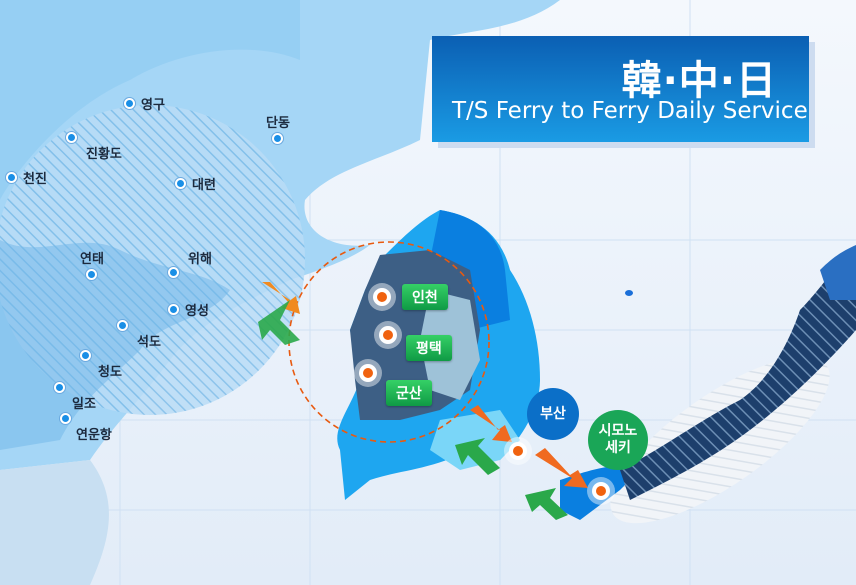 This screenshot has height=585, width=856. I want to click on port-dandong: 단동, so click(278, 128).